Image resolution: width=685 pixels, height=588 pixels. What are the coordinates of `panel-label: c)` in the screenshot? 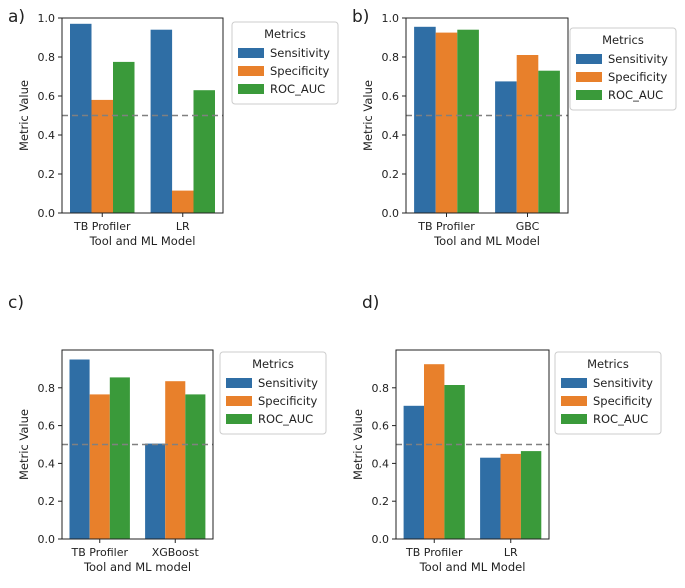 It's located at (16, 303).